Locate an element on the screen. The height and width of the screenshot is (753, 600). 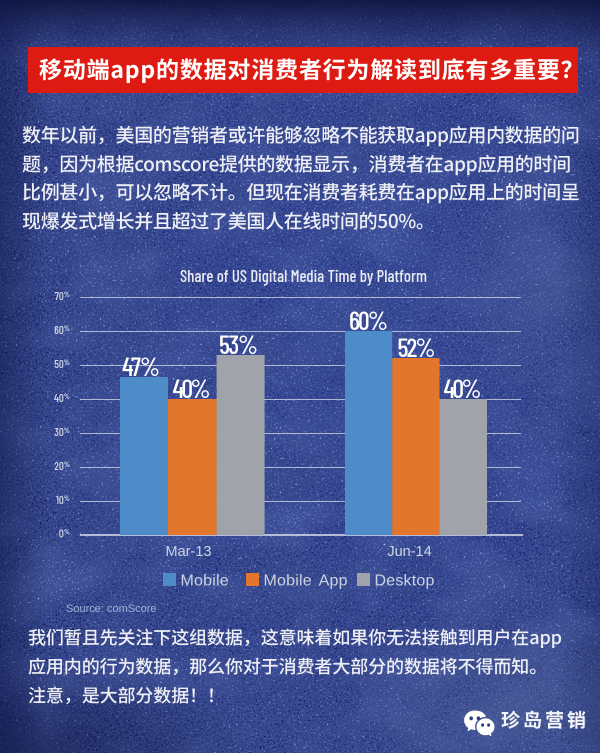
svg-text: Mar-13 is located at coordinates (189, 552).